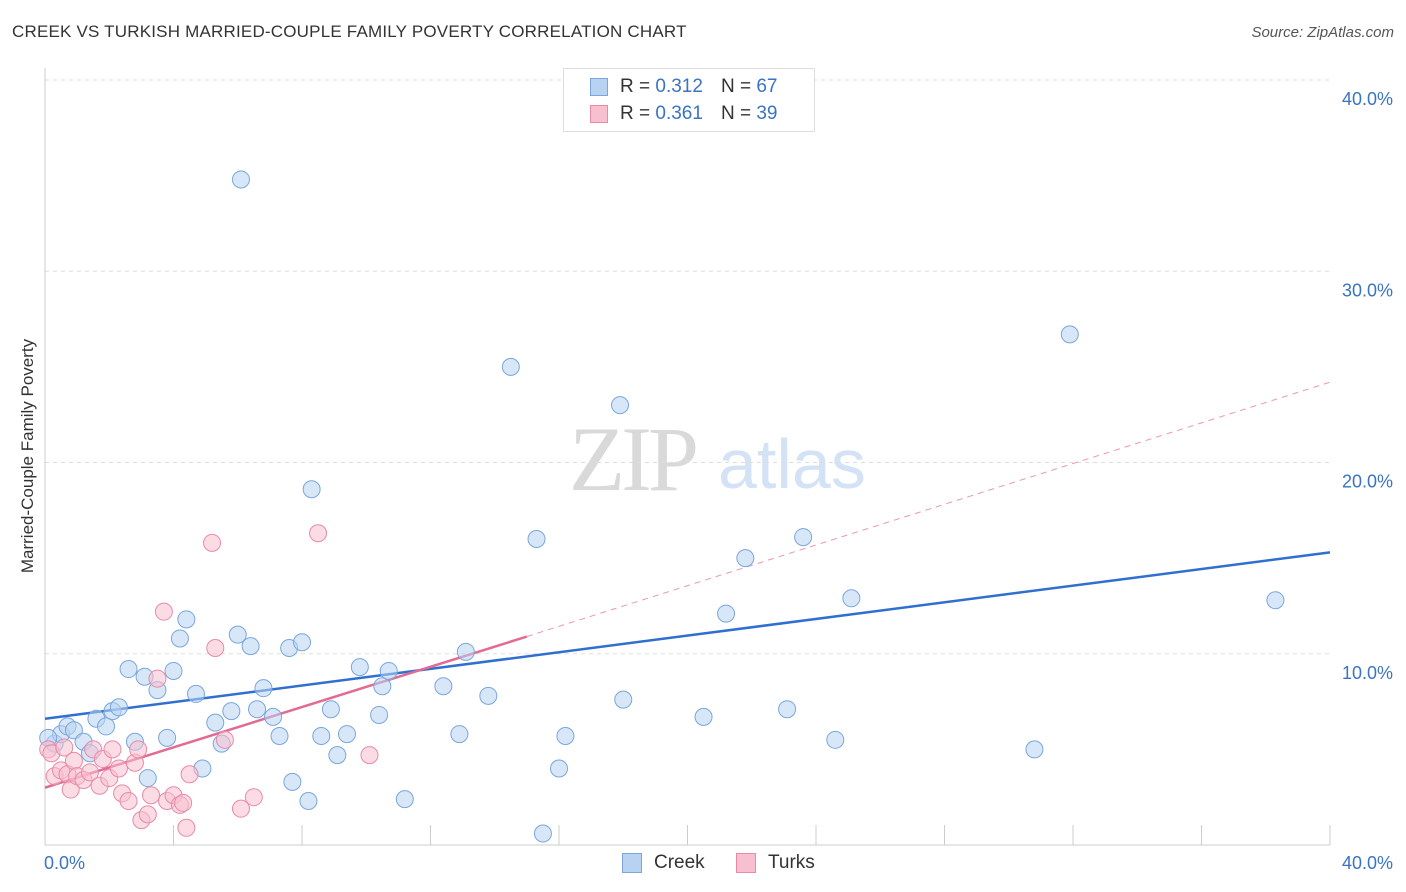 Image resolution: width=1406 pixels, height=892 pixels. I want to click on creek-n-label: N =, so click(736, 86).